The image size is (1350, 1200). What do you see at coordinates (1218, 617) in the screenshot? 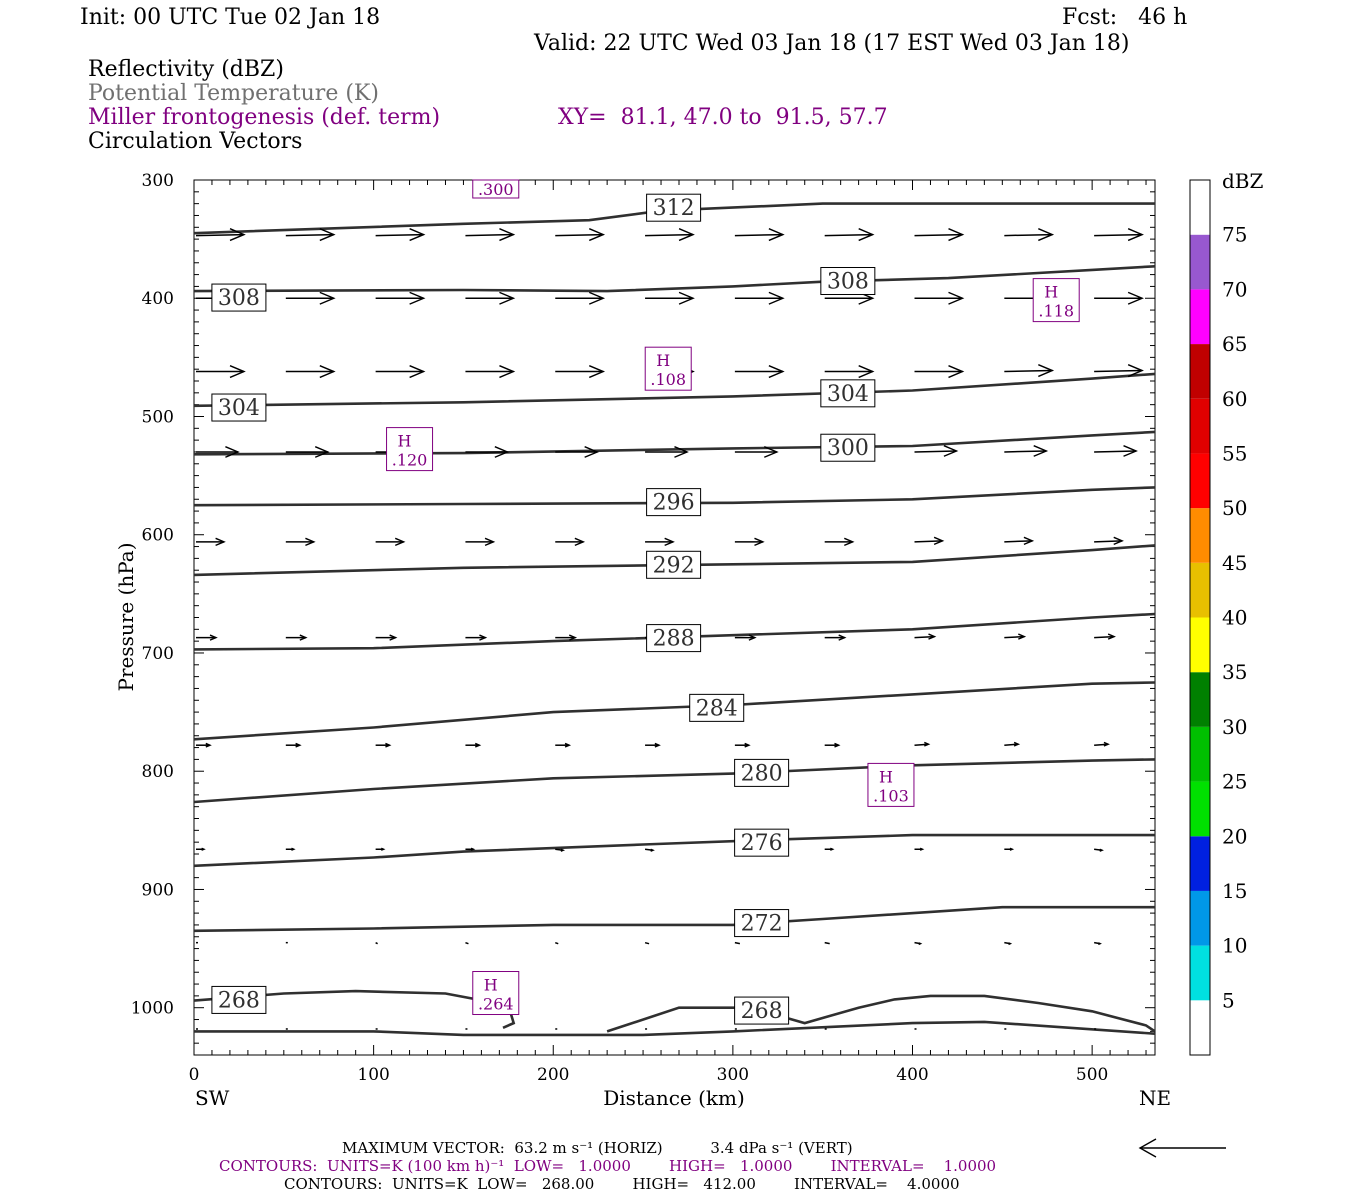
I see `reflectivity-colorbar: 5 10 15 20 25 30 35 40 45 50 55 60 65 70 75` at bounding box center [1218, 617].